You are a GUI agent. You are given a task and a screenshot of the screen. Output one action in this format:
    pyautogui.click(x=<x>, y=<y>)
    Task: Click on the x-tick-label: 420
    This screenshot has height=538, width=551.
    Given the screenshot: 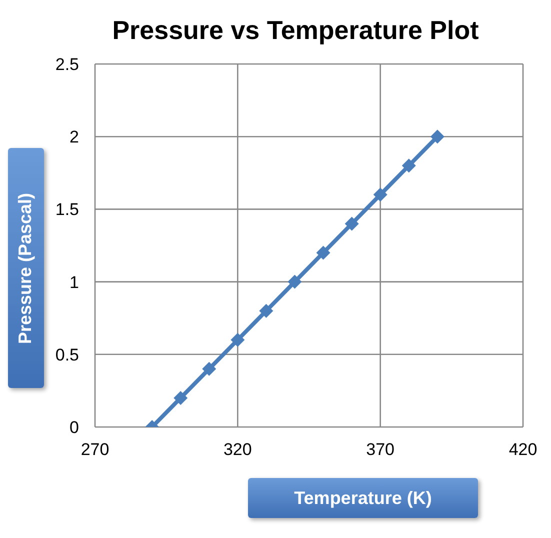 What is the action you would take?
    pyautogui.click(x=523, y=450)
    